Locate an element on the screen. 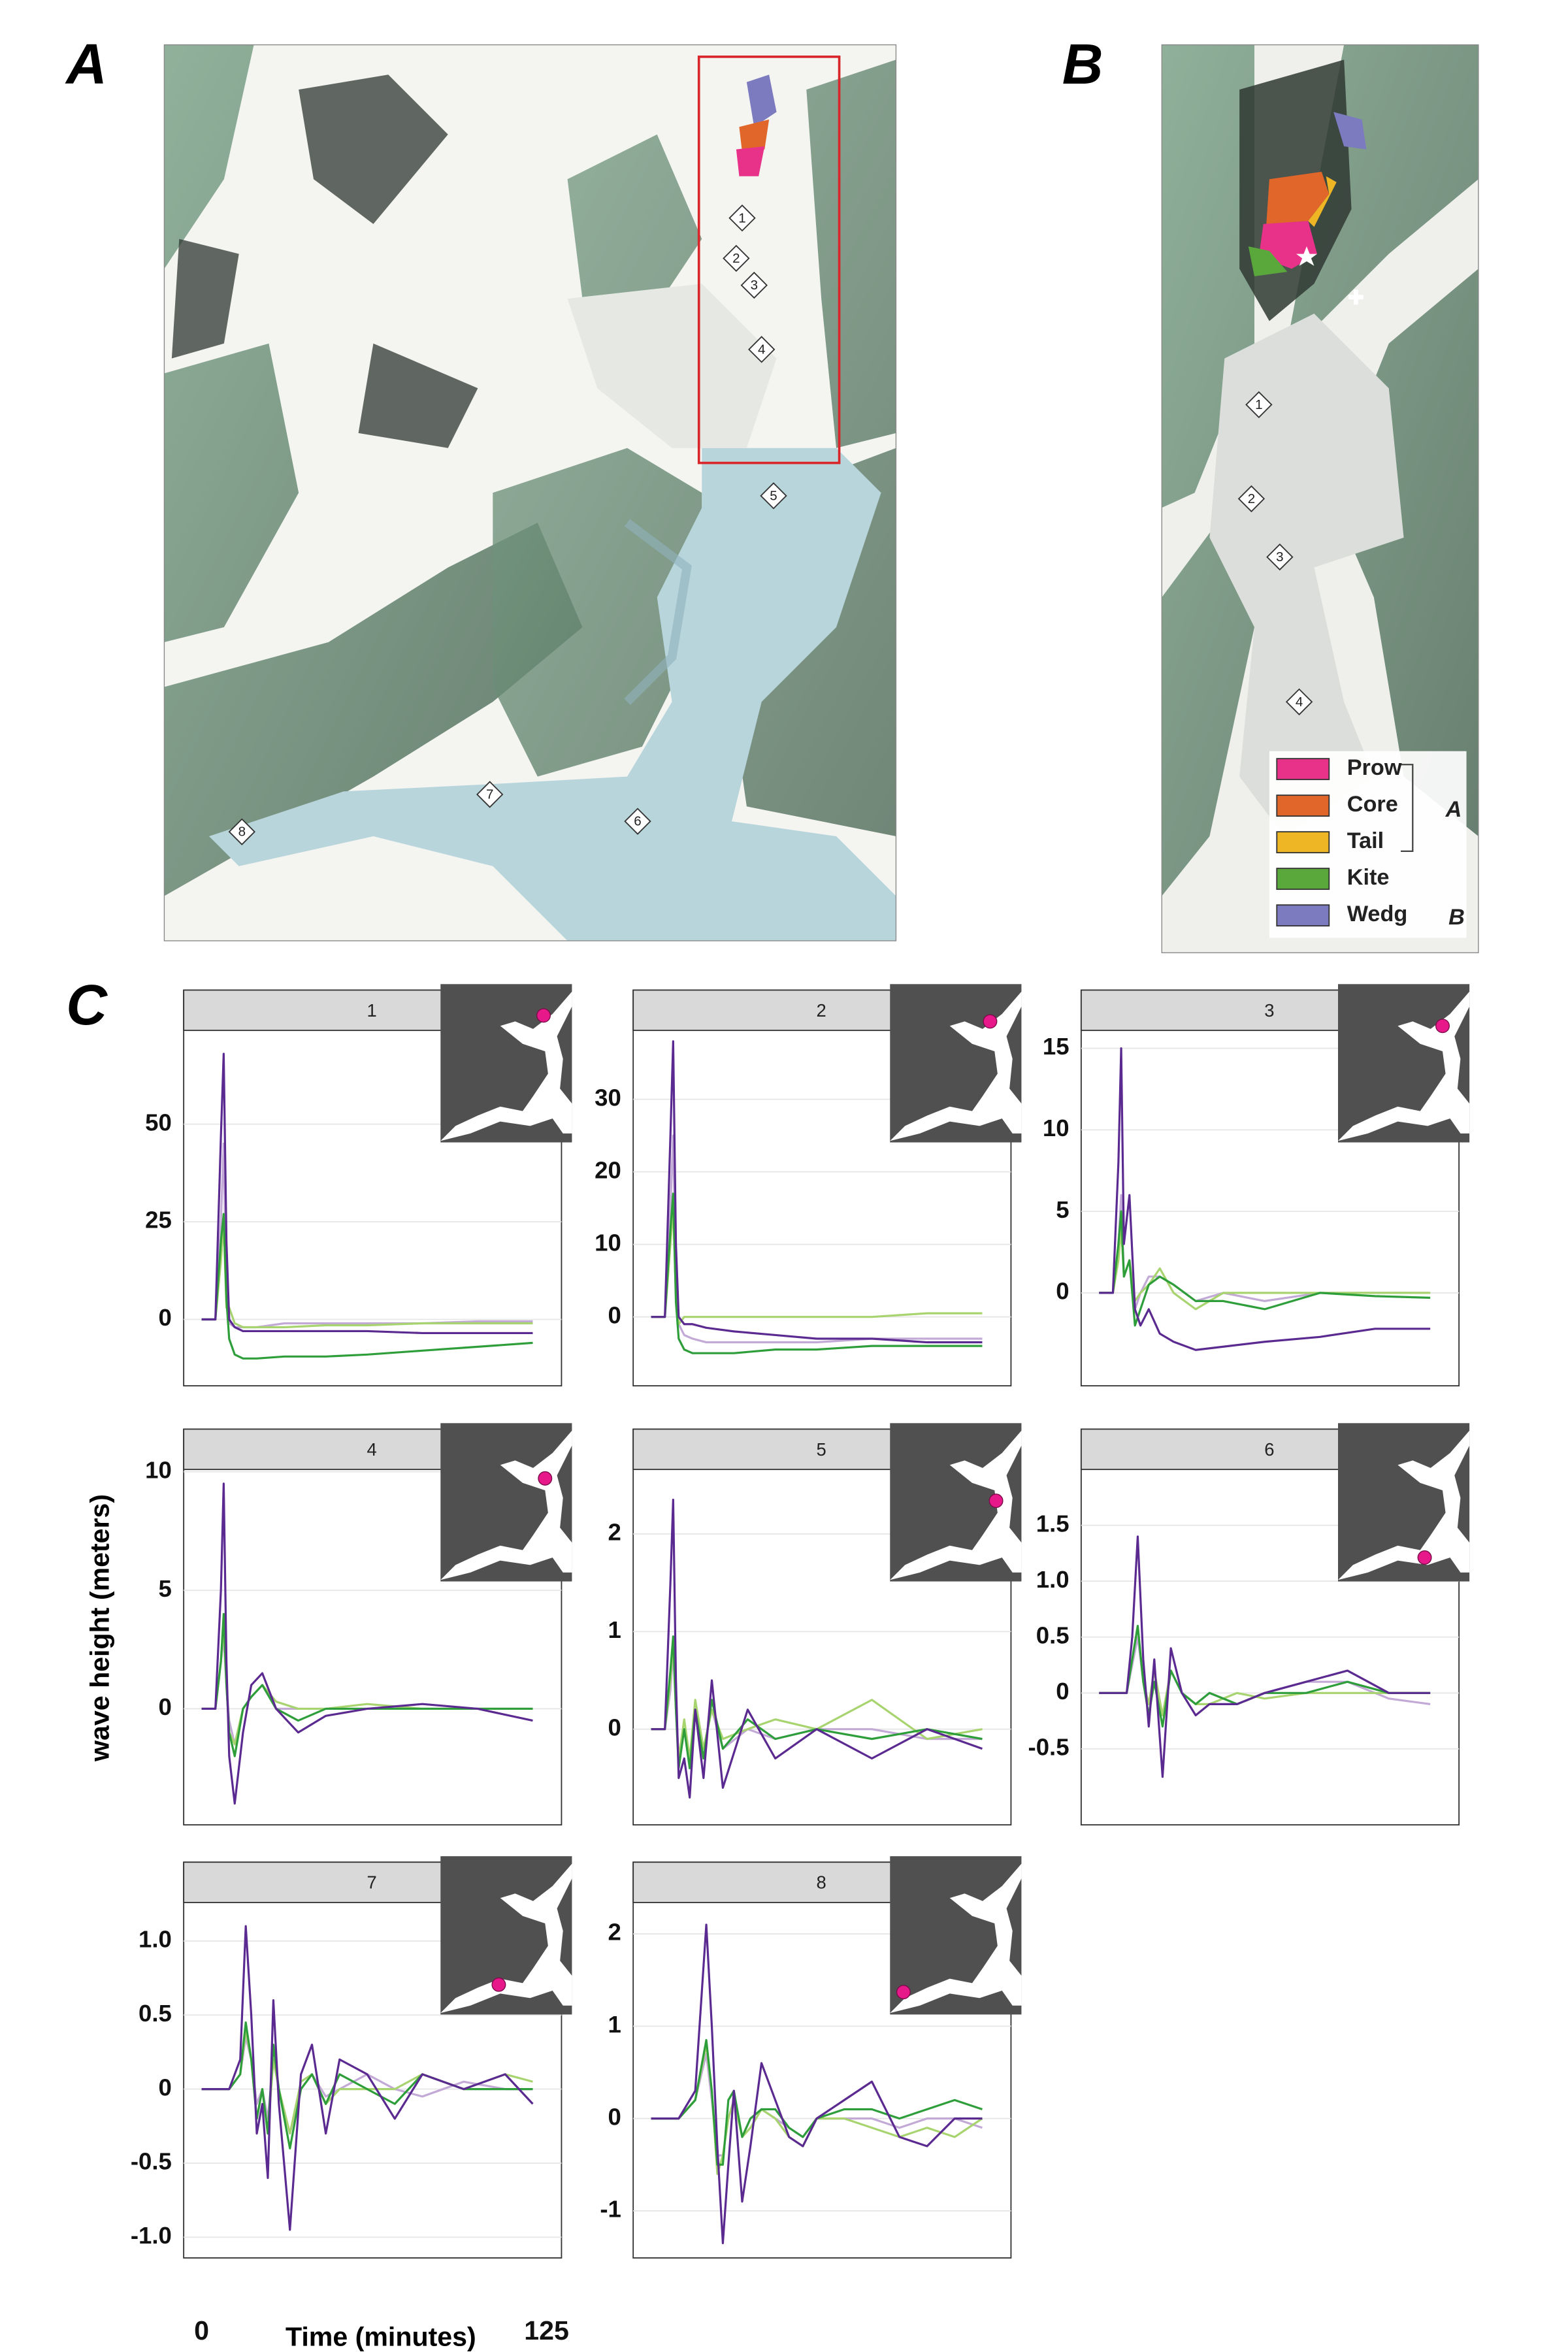  y-tick-label: 1 is located at coordinates (614, 2024).